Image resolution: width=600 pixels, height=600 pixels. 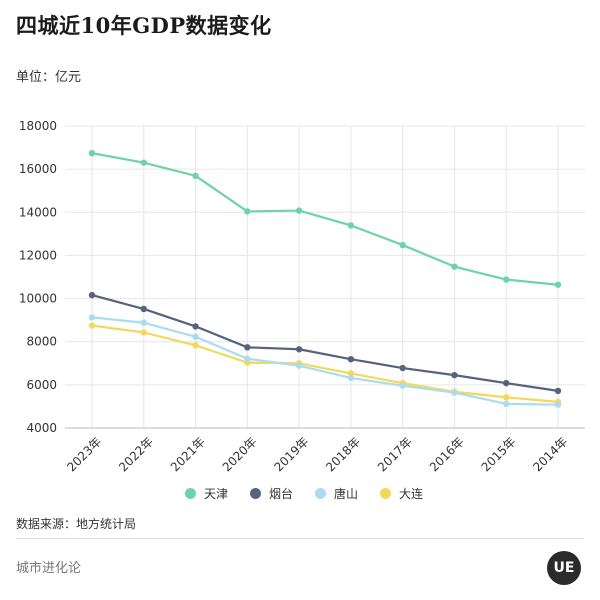 I want to click on chart-legend: 天津 烟台 唐山 大连, so click(x=304, y=493).